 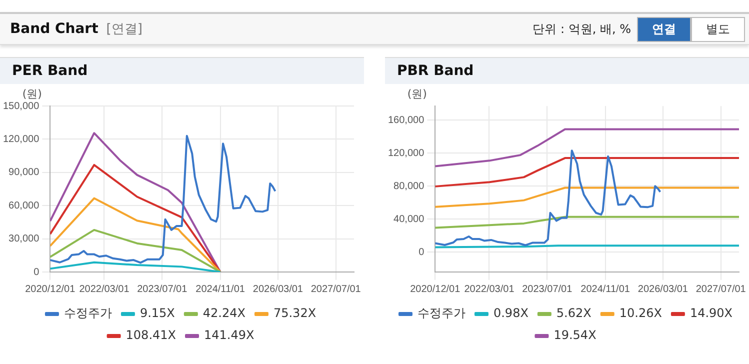 What do you see at coordinates (157, 313) in the screenshot?
I see `legend-label: 9.15X` at bounding box center [157, 313].